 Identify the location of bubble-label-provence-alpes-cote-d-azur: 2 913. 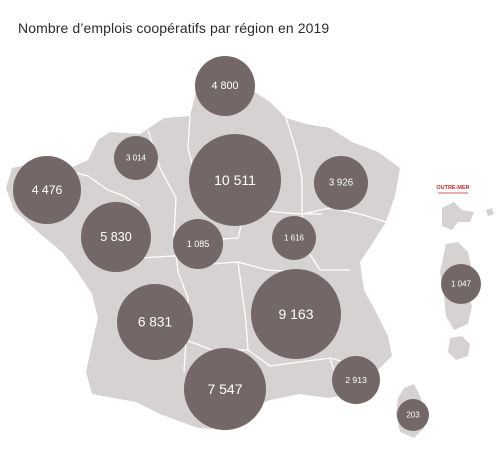
(356, 380).